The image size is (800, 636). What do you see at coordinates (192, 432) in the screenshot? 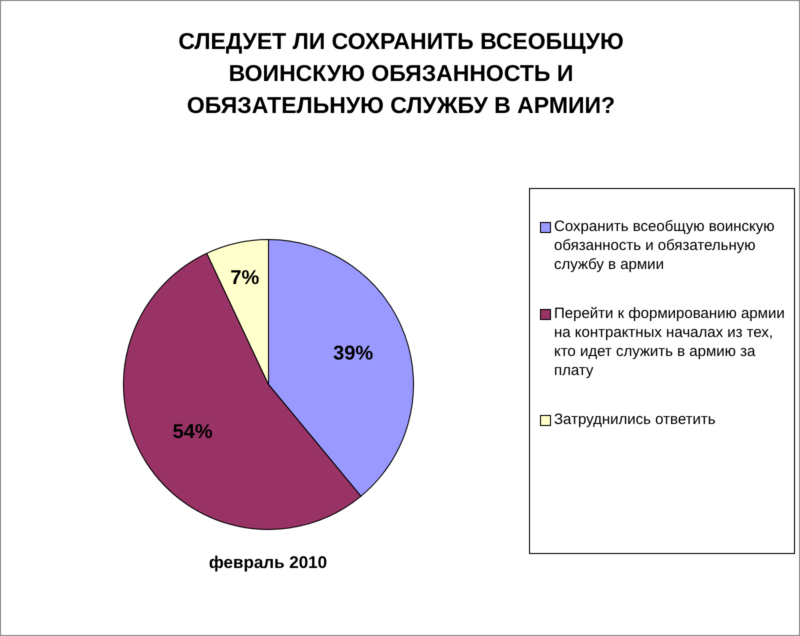
I see `data-label: 54%` at bounding box center [192, 432].